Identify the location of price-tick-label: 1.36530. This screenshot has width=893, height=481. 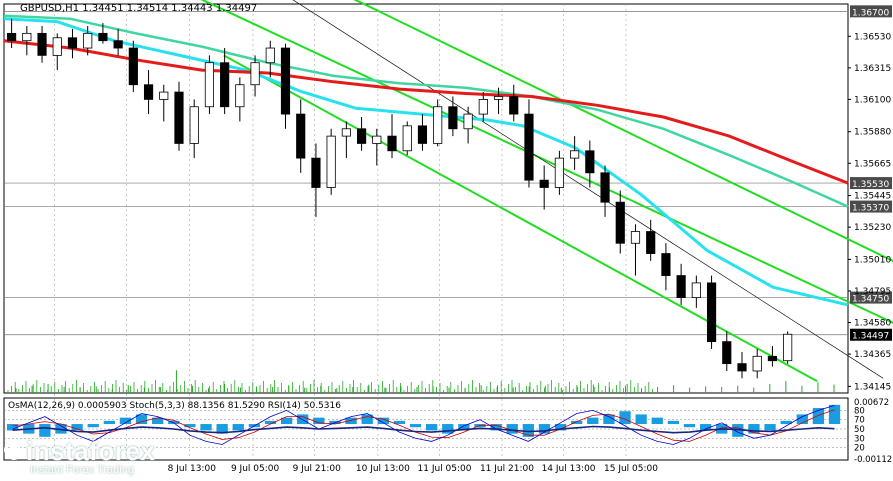
(872, 37).